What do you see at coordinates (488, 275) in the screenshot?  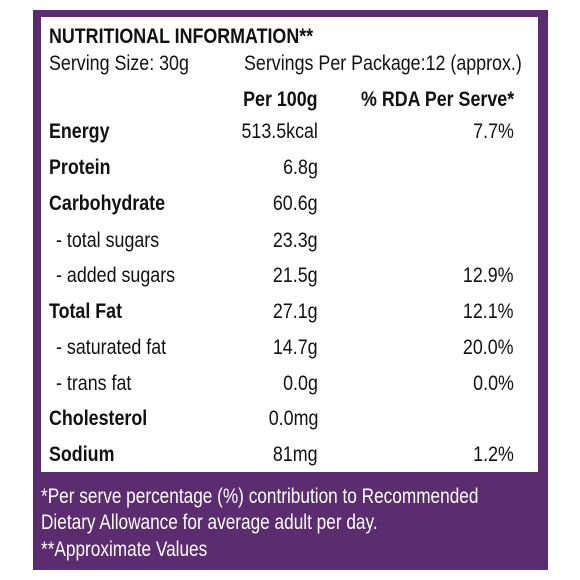 I see `row-added-sugars-rda: 12.9%` at bounding box center [488, 275].